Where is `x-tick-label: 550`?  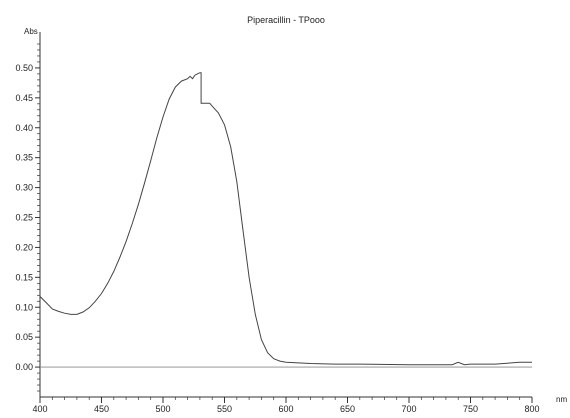 x-tick-label: 550 is located at coordinates (224, 409).